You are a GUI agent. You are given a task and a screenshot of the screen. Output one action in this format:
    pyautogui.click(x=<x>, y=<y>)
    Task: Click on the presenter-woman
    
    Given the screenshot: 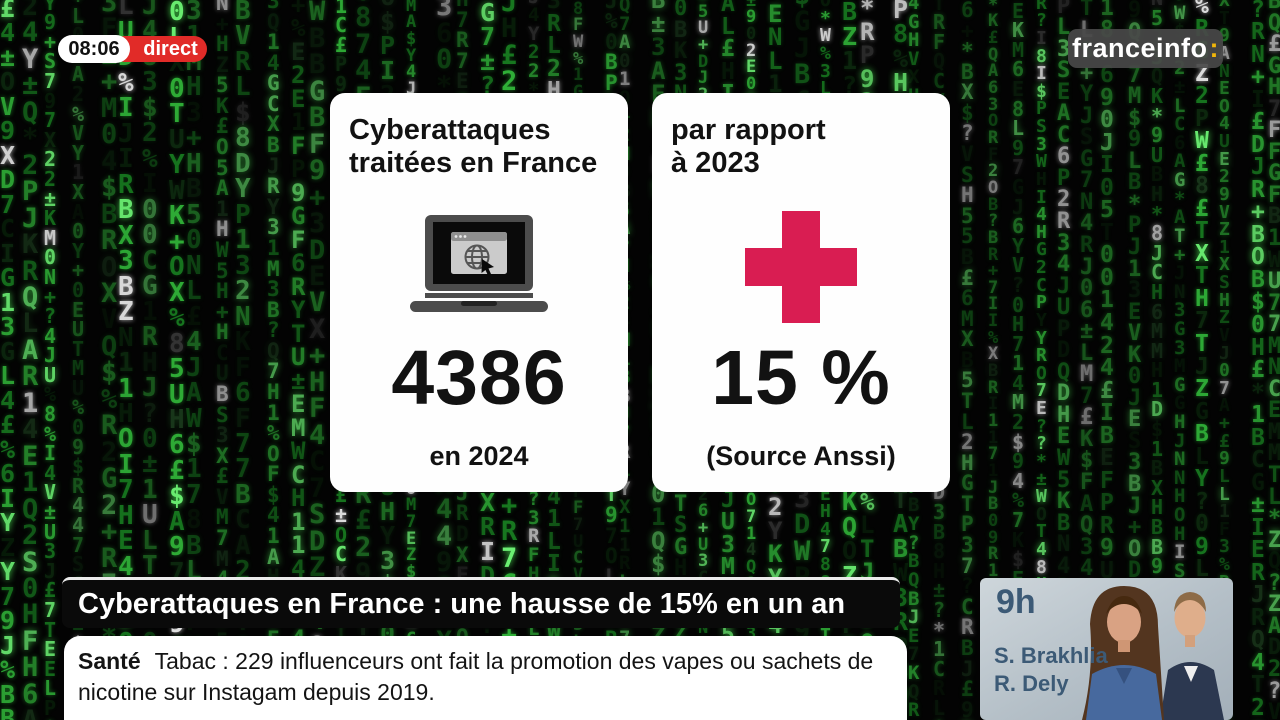 What is the action you would take?
    pyautogui.click(x=1123, y=653)
    